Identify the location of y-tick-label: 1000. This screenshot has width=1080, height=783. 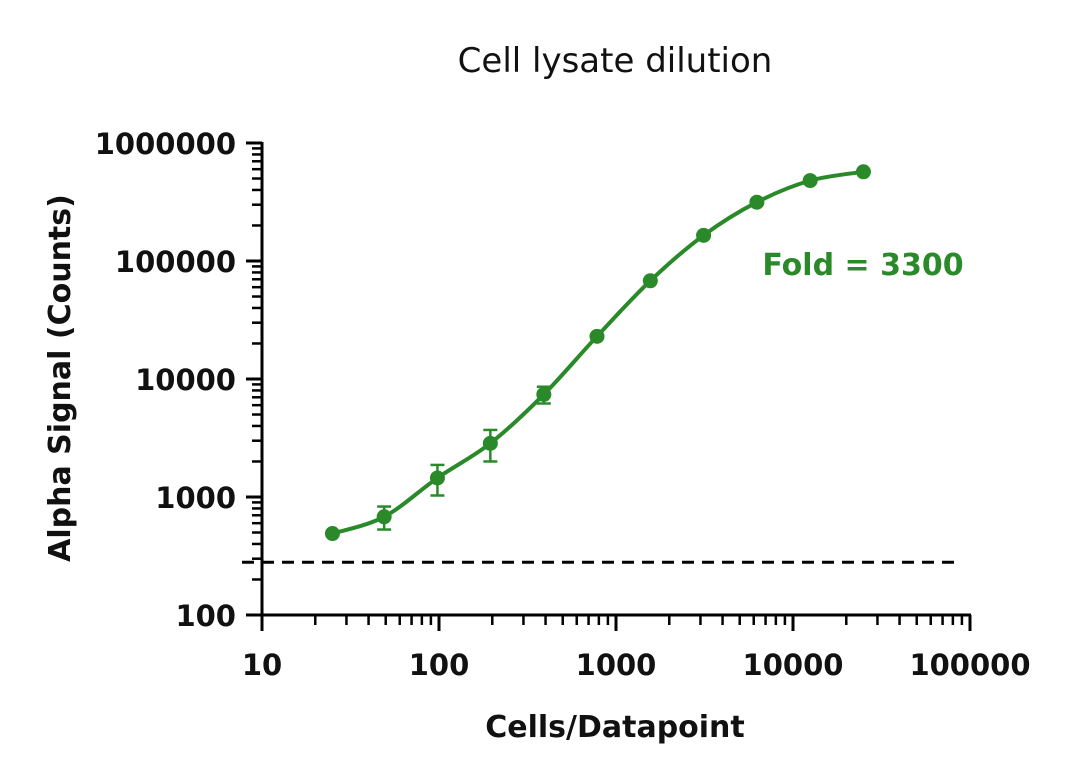
(195, 498).